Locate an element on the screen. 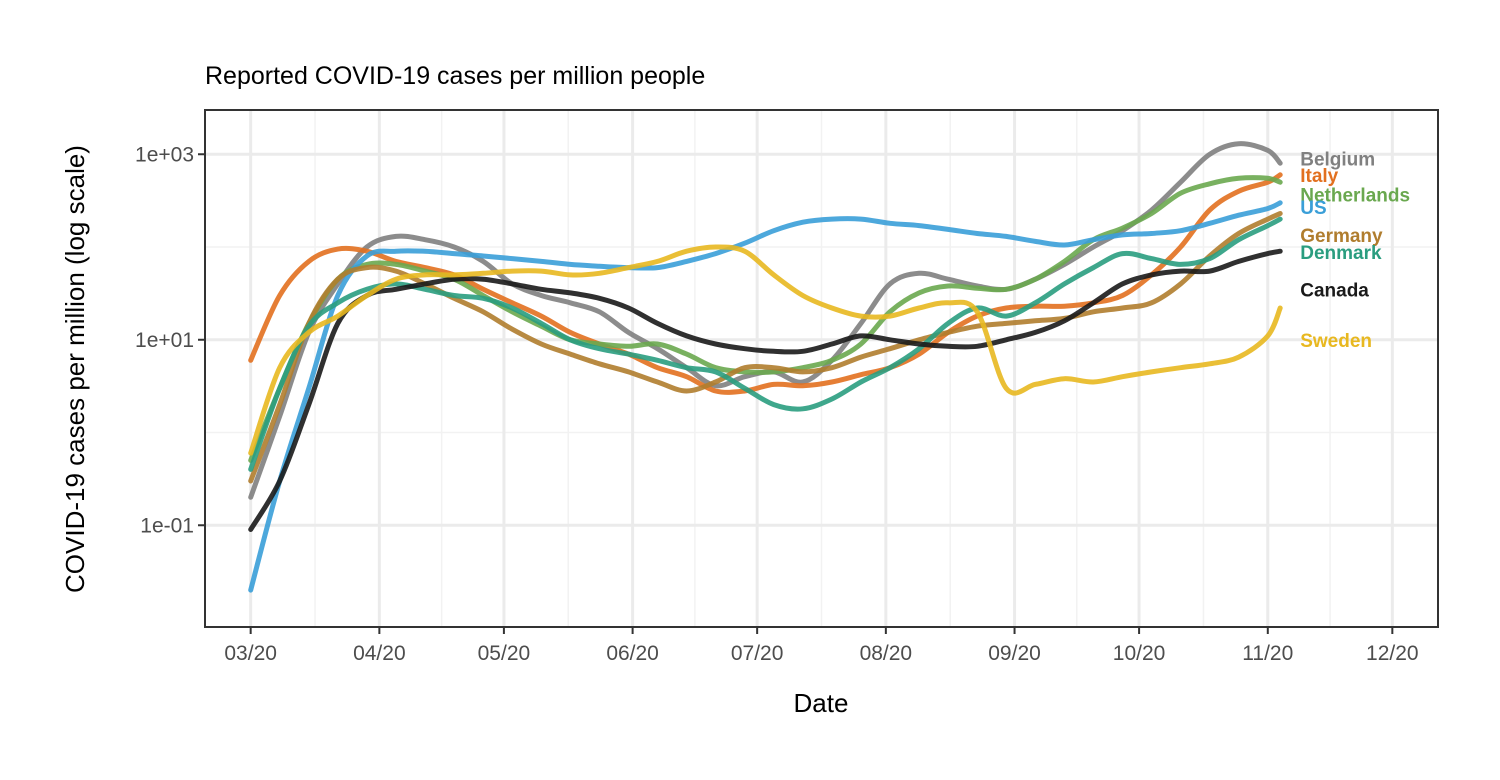 The width and height of the screenshot is (1500, 780). series-label-germany: Germany is located at coordinates (1341, 236).